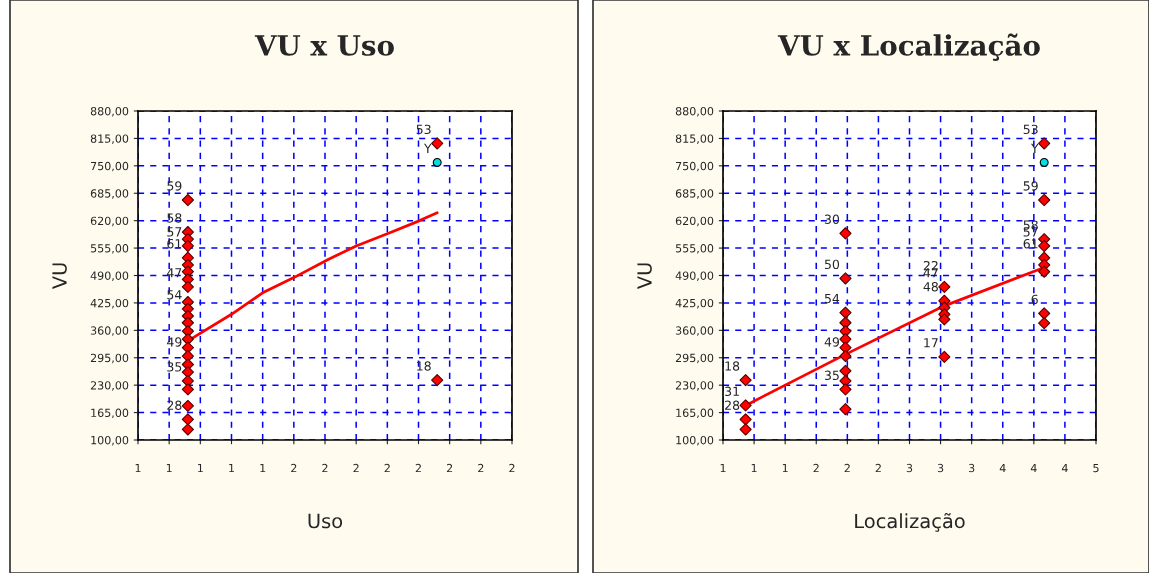  What do you see at coordinates (174, 405) in the screenshot?
I see `annotation: 28` at bounding box center [174, 405].